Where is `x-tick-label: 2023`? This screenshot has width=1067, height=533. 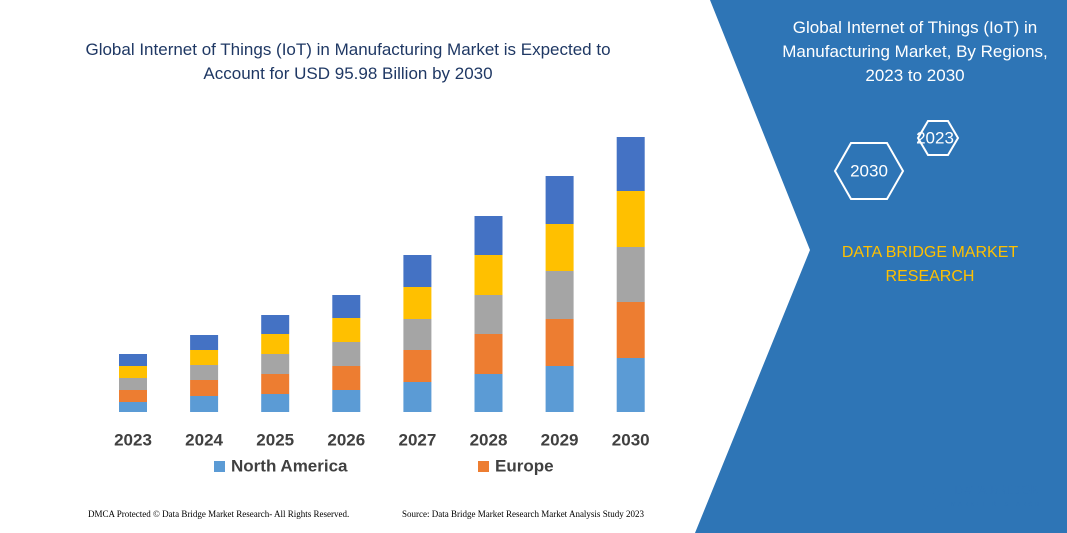 x-tick-label: 2023 is located at coordinates (133, 439).